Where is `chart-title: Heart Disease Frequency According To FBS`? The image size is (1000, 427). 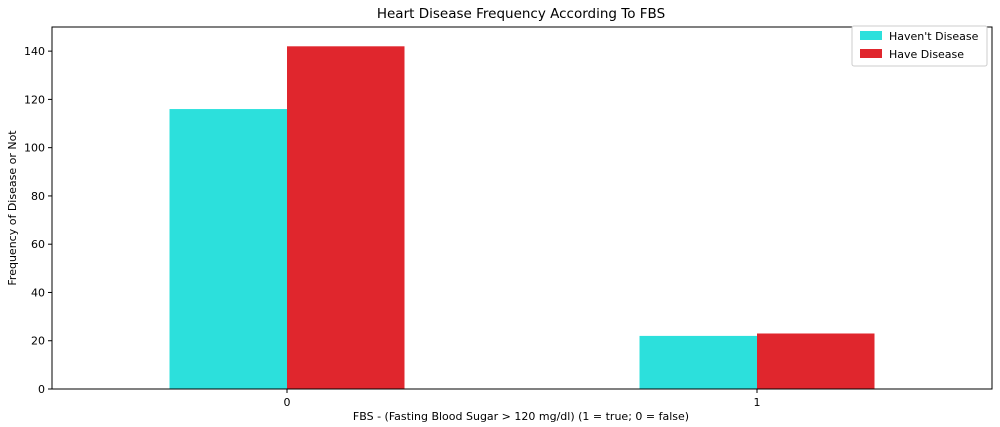
chart-title: Heart Disease Frequency According To FBS is located at coordinates (521, 14).